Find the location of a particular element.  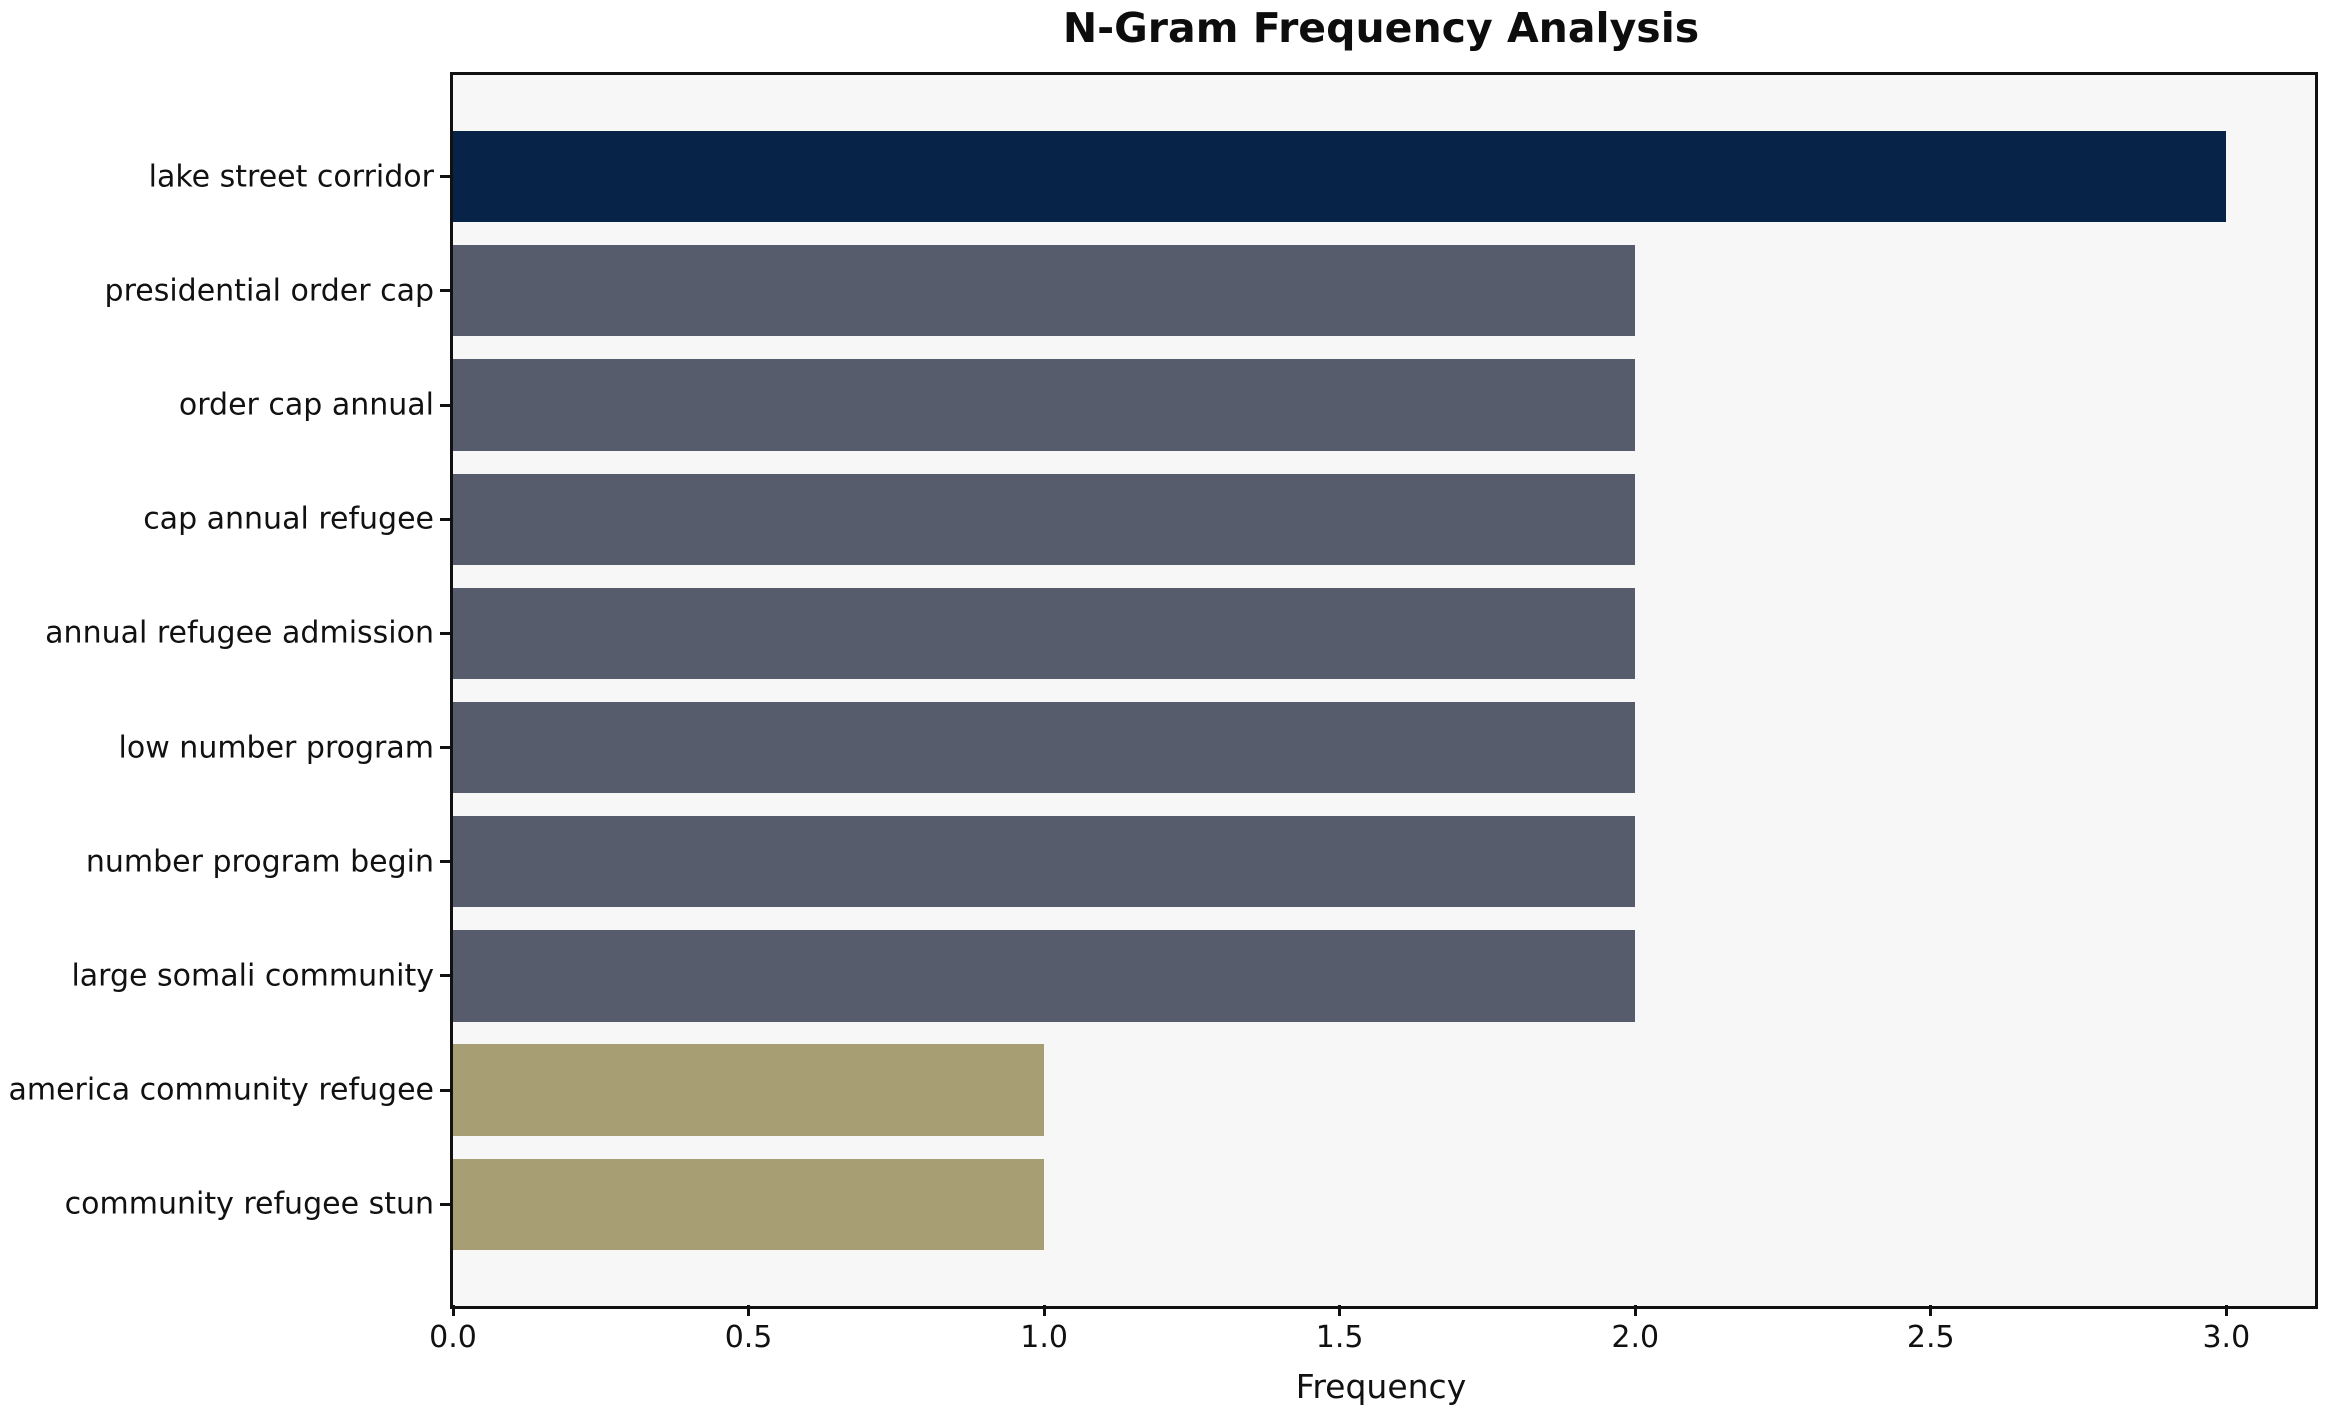

y-tick-label: community refugee stun is located at coordinates (249, 1204).